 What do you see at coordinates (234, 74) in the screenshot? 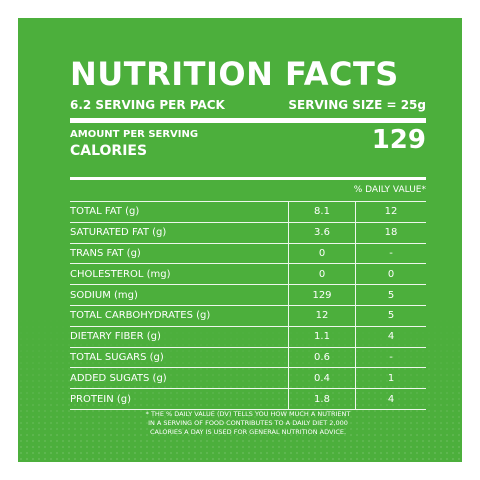
I see `label-title: NUTRITION FACTS` at bounding box center [234, 74].